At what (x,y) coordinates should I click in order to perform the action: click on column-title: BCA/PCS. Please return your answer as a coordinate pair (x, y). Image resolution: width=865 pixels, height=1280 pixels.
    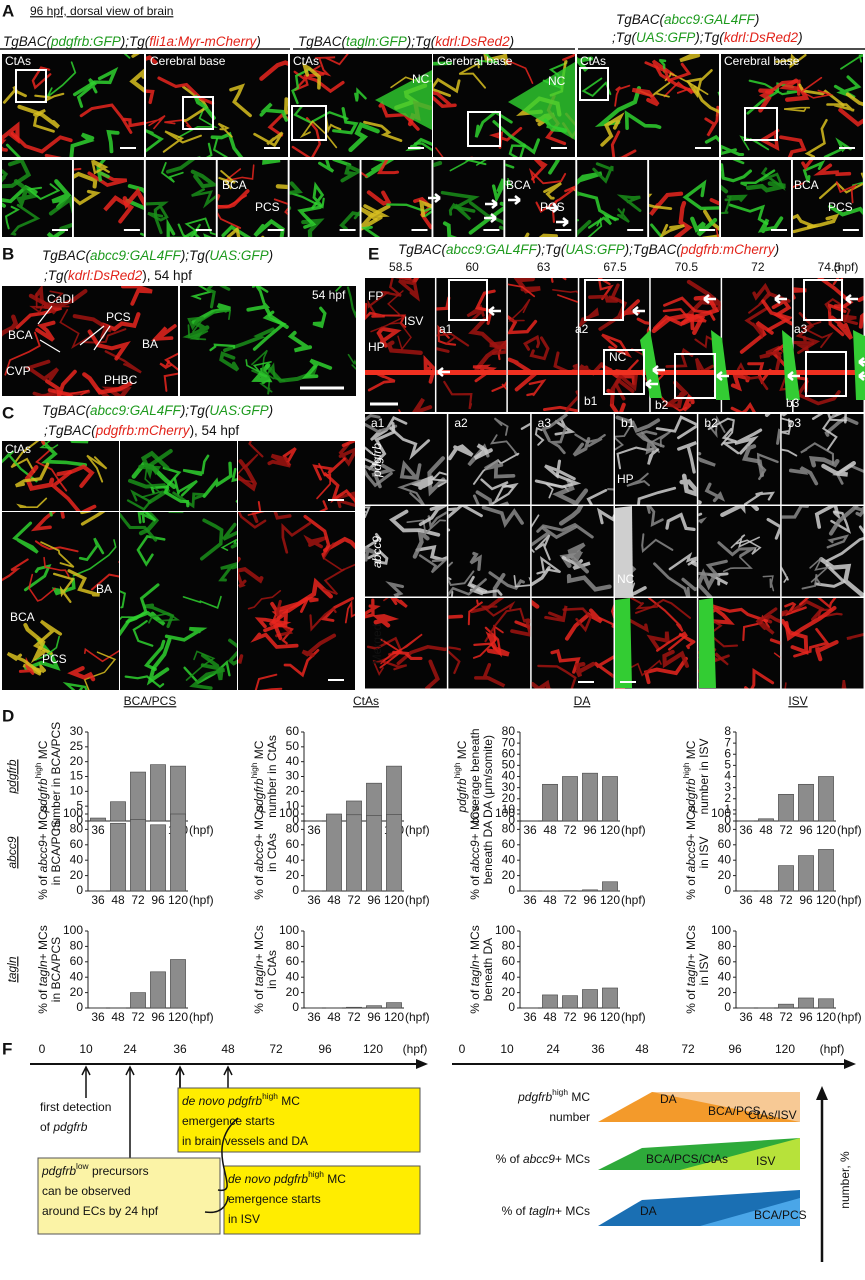
    Looking at the image, I should click on (150, 701).